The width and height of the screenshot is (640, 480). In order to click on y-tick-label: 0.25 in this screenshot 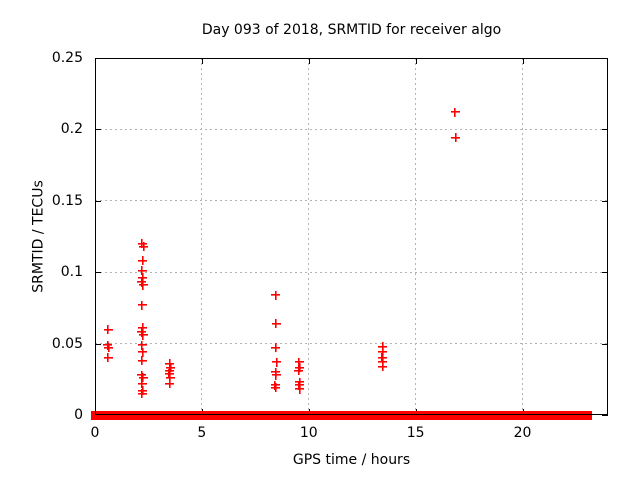, I will do `click(67, 58)`.